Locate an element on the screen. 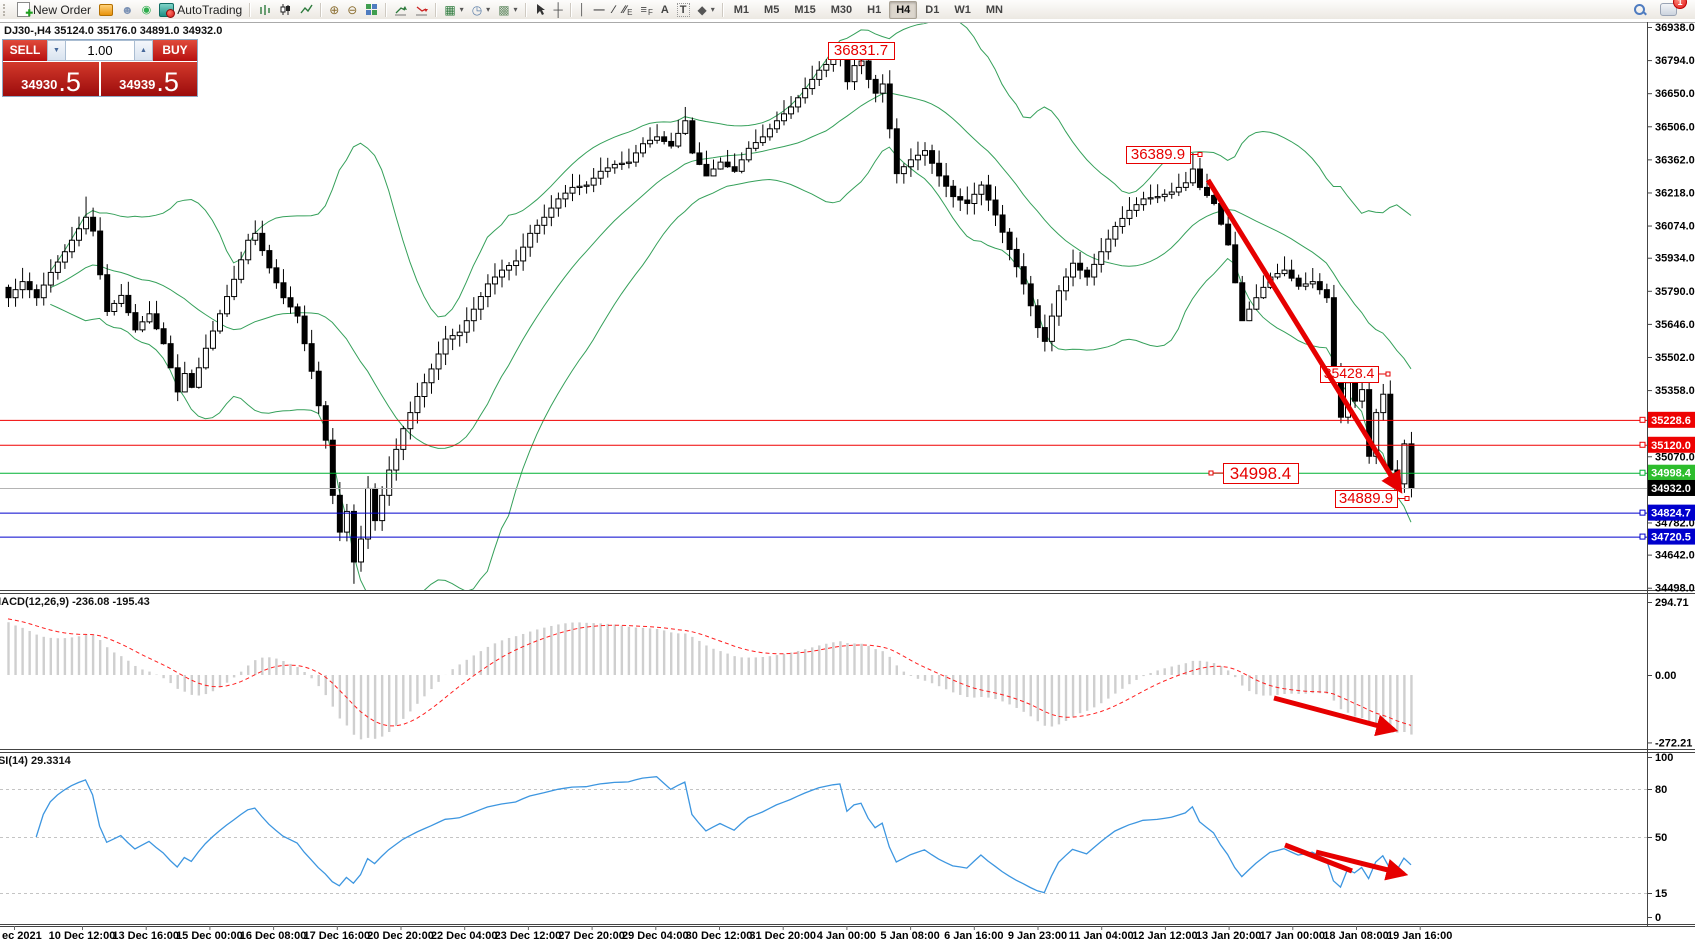 This screenshot has width=1695, height=940. accounts-button: ☻ is located at coordinates (127, 9).